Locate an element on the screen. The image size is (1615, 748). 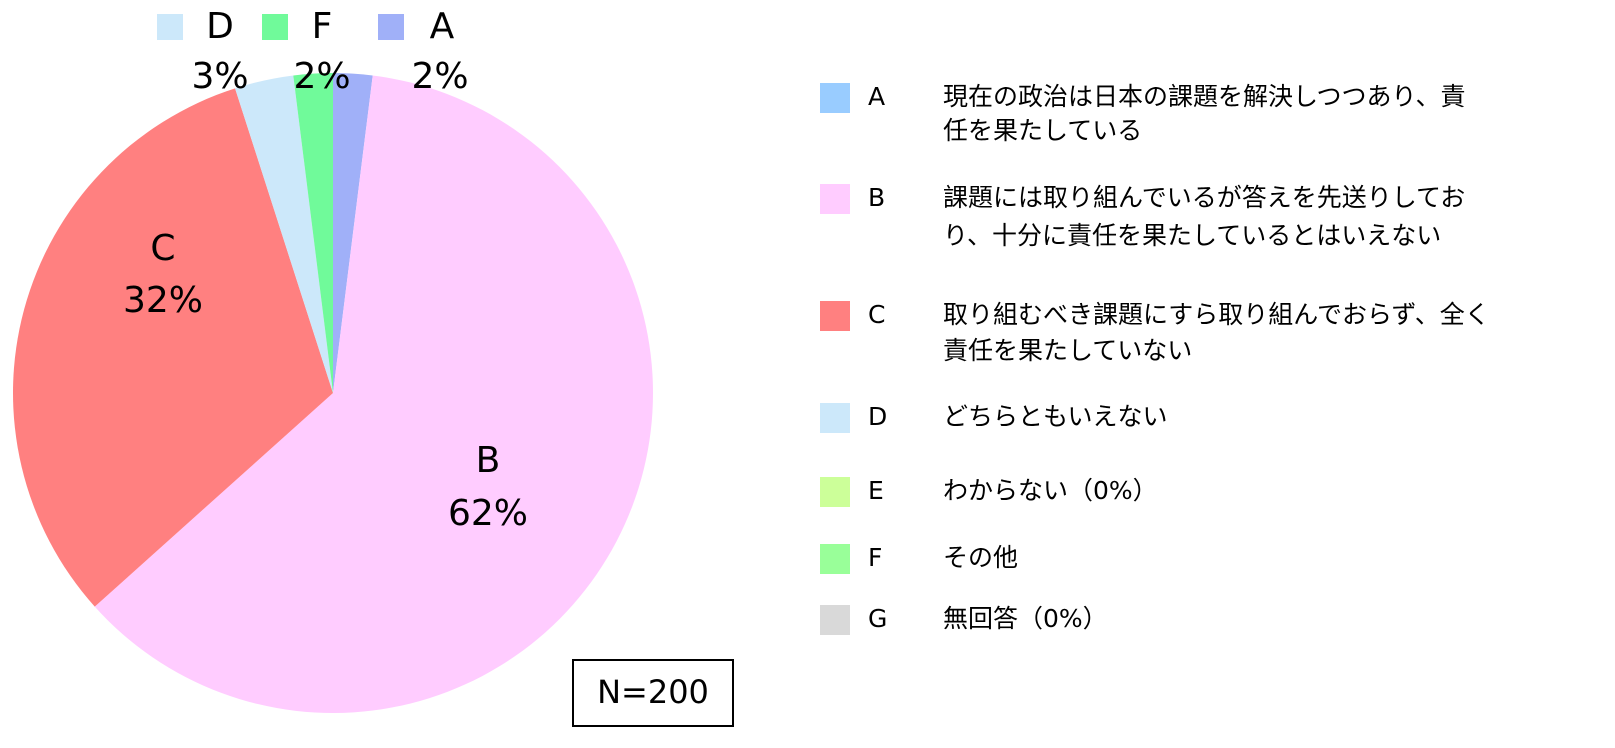
legend-key: G is located at coordinates (877, 618).